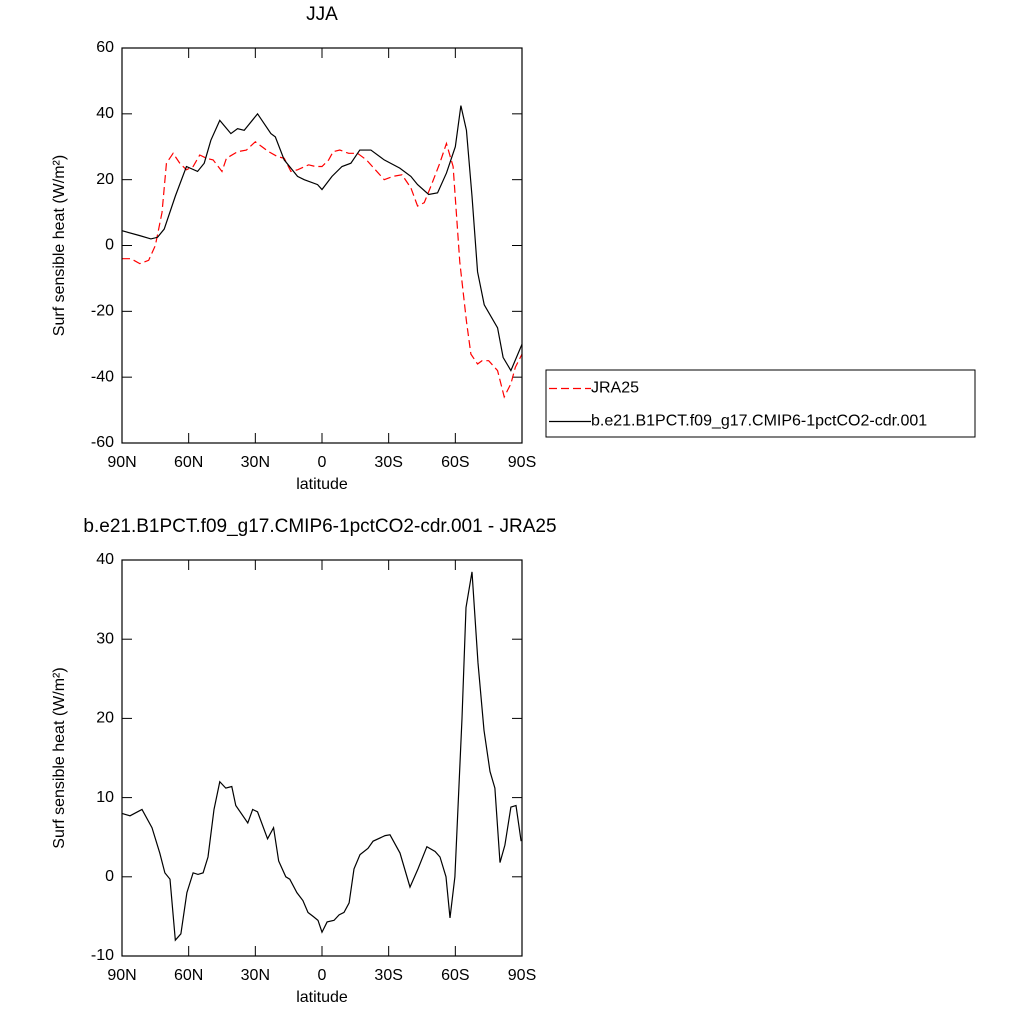 The height and width of the screenshot is (1024, 1024). I want to click on y-tick-label: -10, so click(102, 955).